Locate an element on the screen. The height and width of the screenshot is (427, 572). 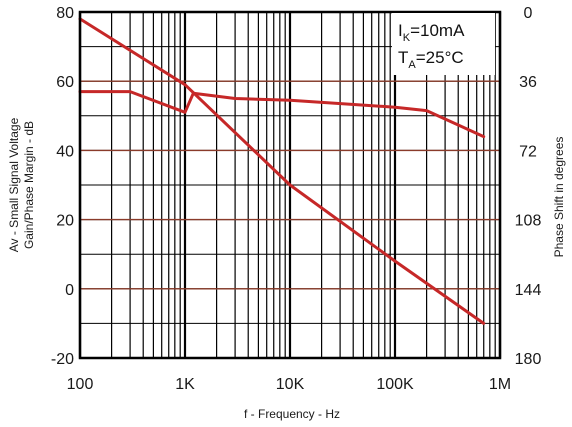
annotation-box: IK=10mA TA=25°C is located at coordinates (443, 44).